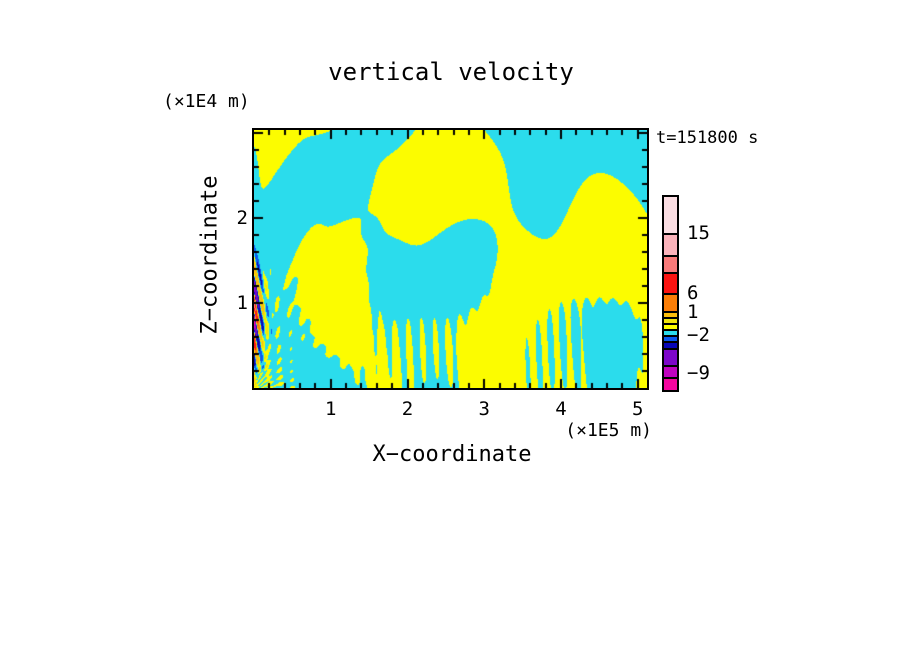 Image resolution: width=904 pixels, height=654 pixels. What do you see at coordinates (242, 217) in the screenshot?
I see `y-tick-label: 2` at bounding box center [242, 217].